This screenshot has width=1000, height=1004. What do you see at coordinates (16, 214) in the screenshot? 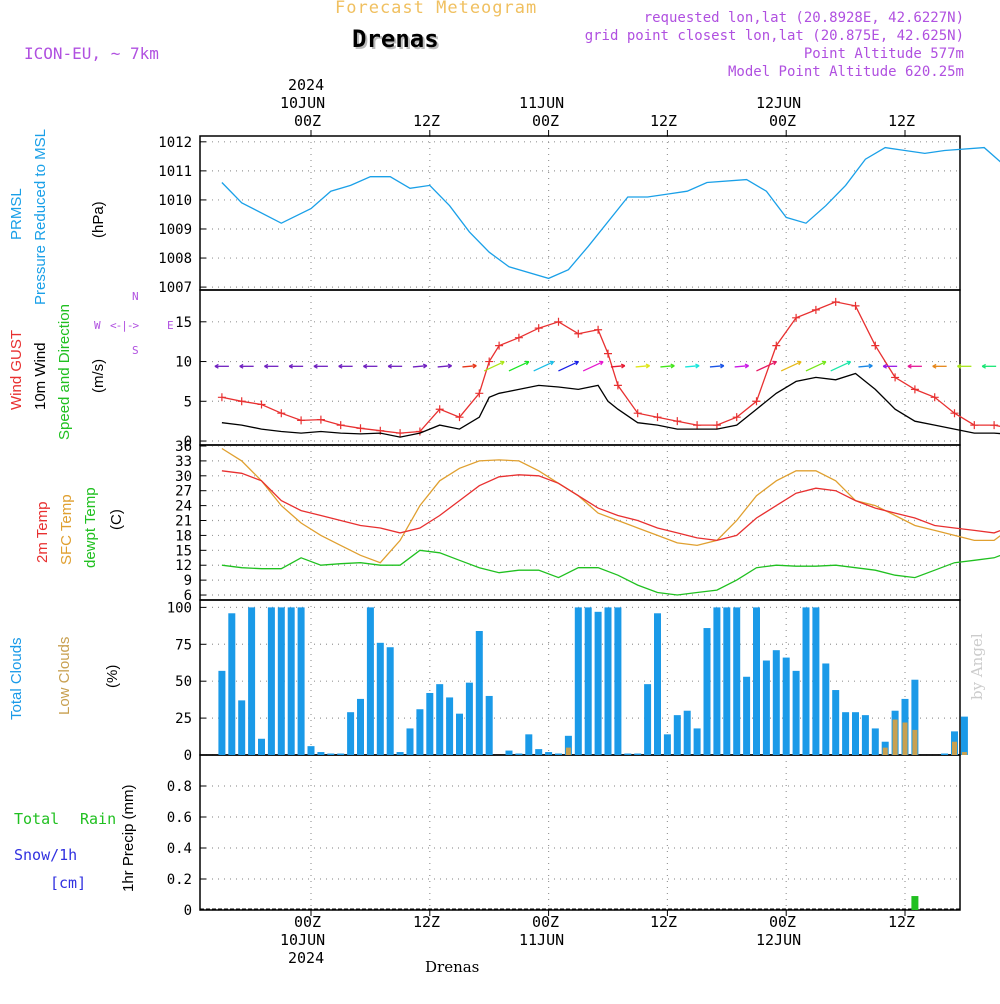
I see `pressure-label-prmsl: PRMSL` at bounding box center [16, 214].